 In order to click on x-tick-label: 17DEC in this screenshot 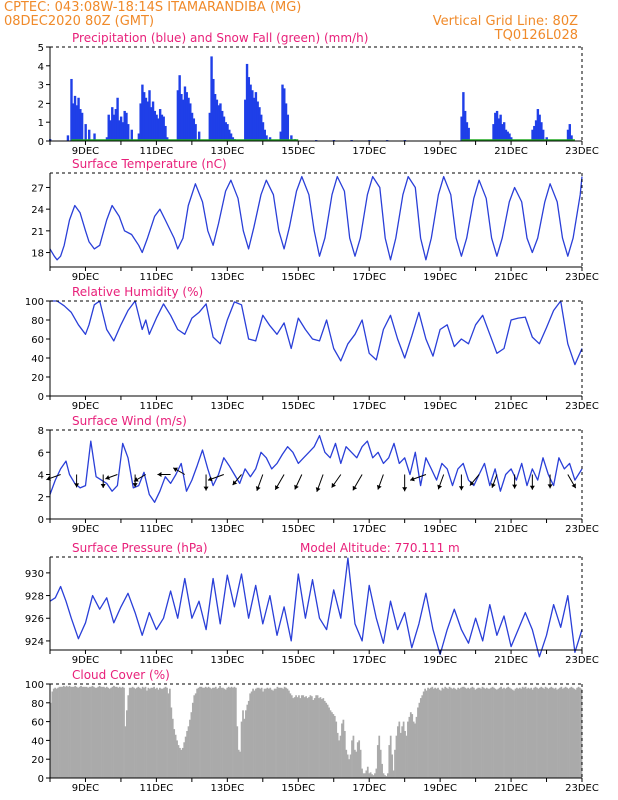, I will do `click(369, 788)`.